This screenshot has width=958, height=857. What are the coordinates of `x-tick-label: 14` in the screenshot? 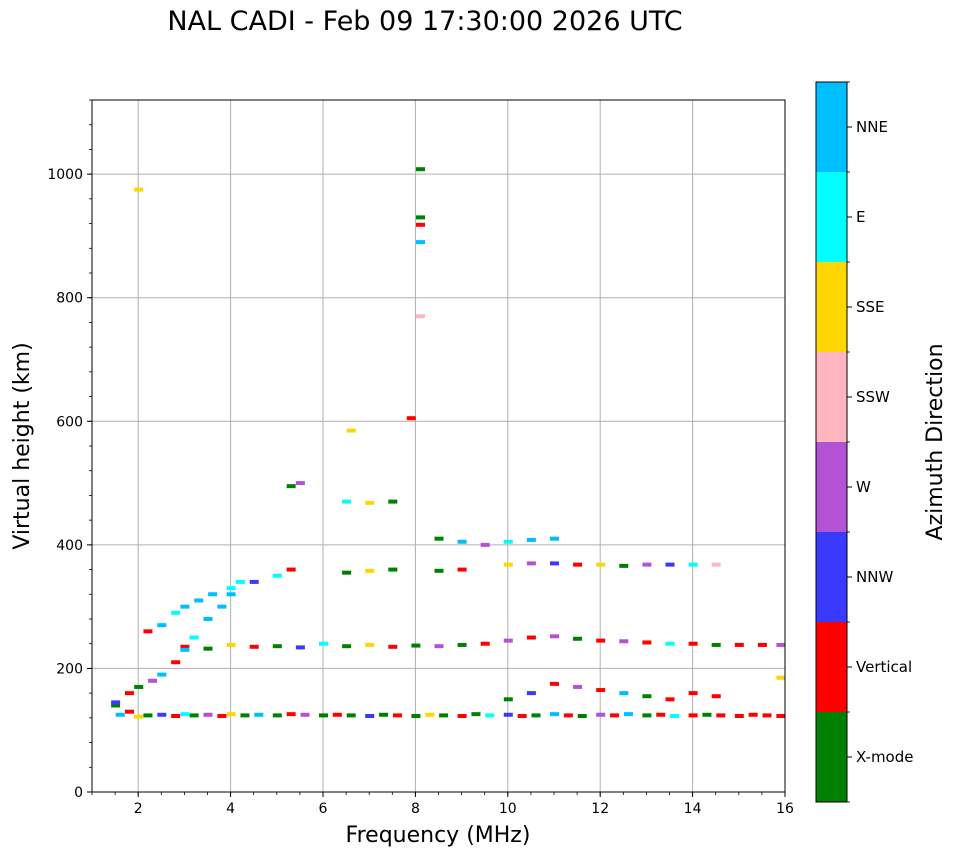 It's located at (693, 809).